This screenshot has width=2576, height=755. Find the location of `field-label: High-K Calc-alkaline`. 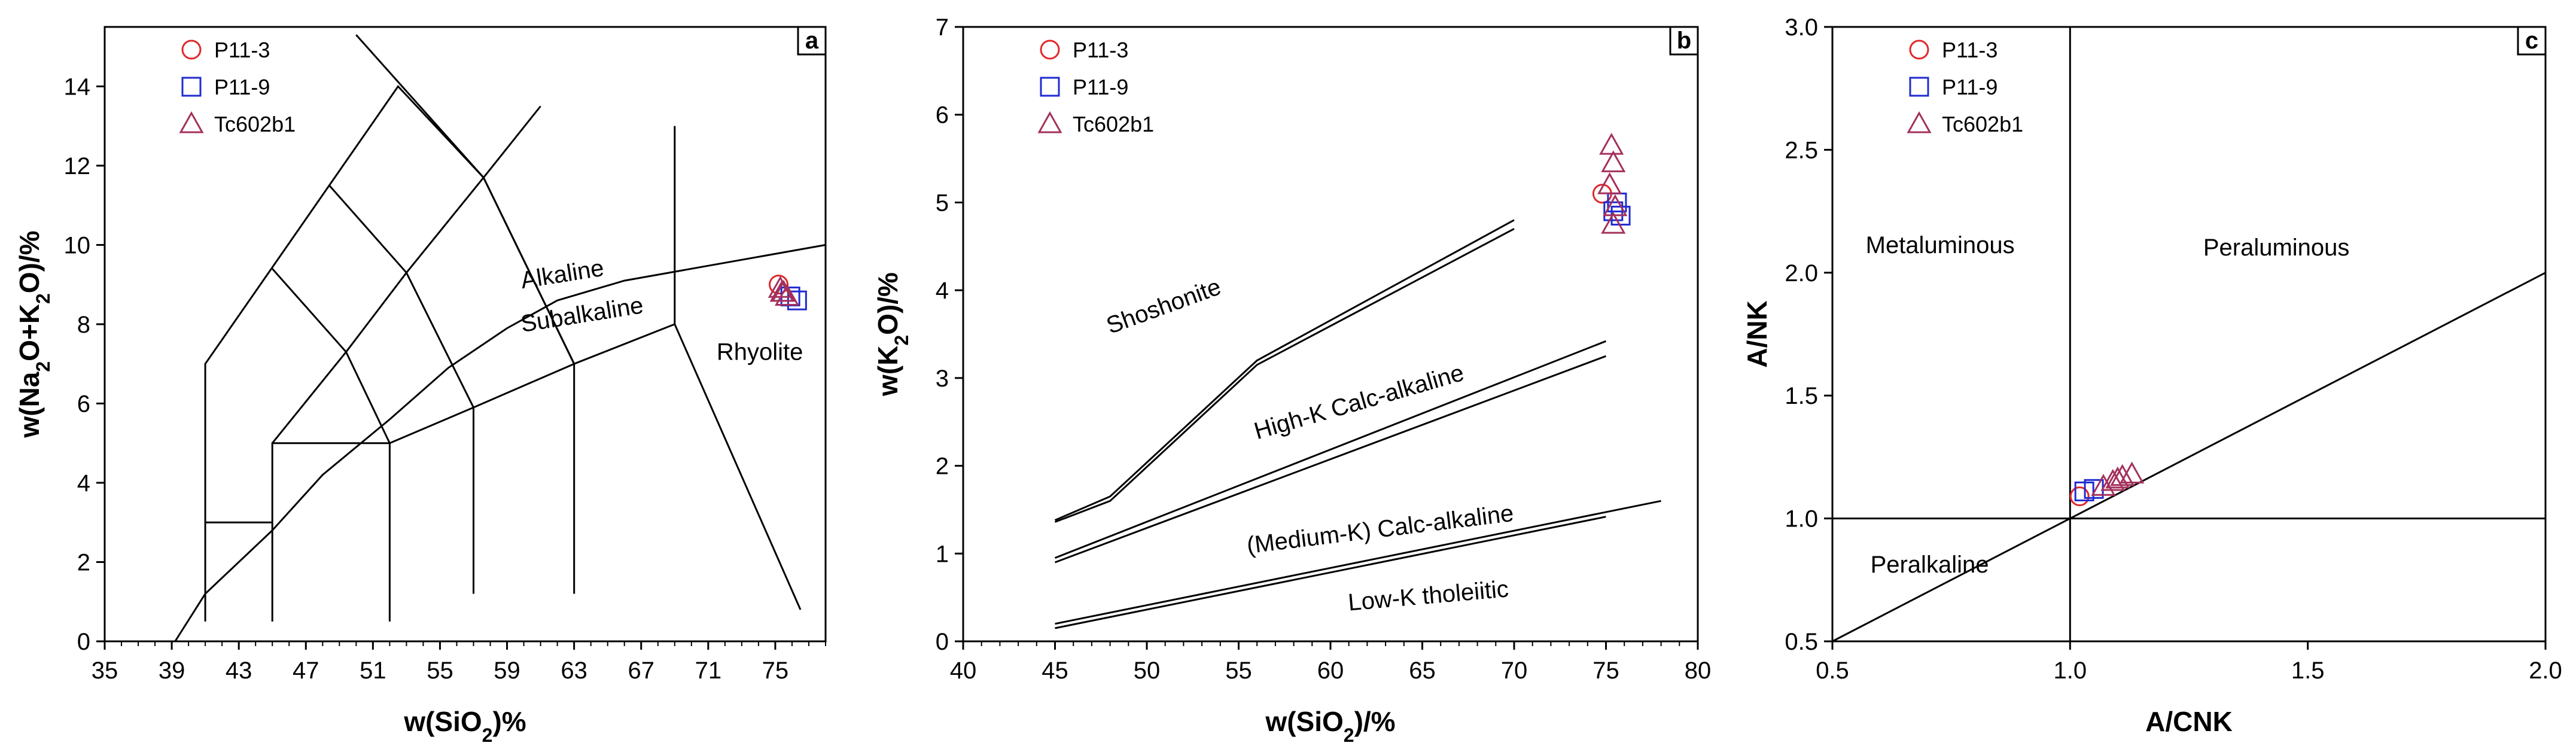

field-label: High-K Calc-alkaline is located at coordinates (1359, 402).